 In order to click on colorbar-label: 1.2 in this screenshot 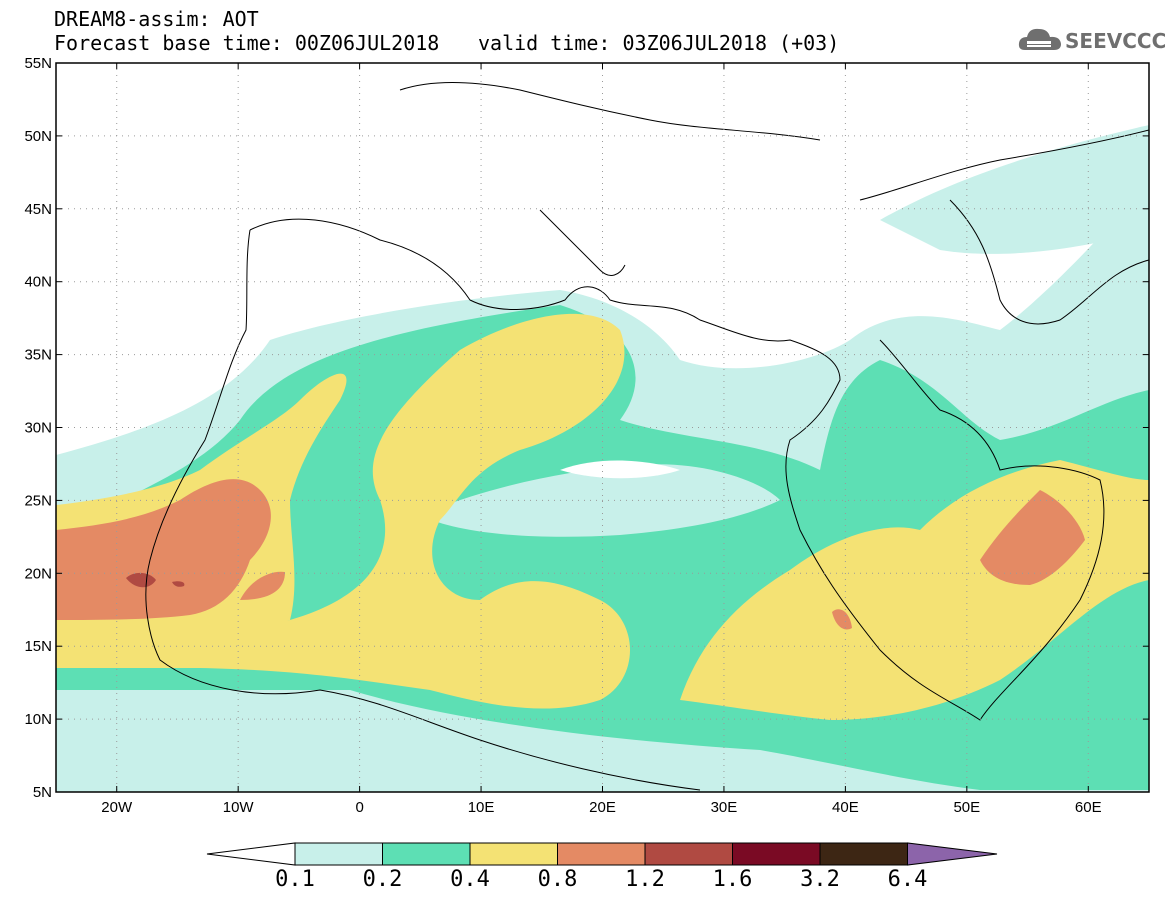, I will do `click(645, 879)`.